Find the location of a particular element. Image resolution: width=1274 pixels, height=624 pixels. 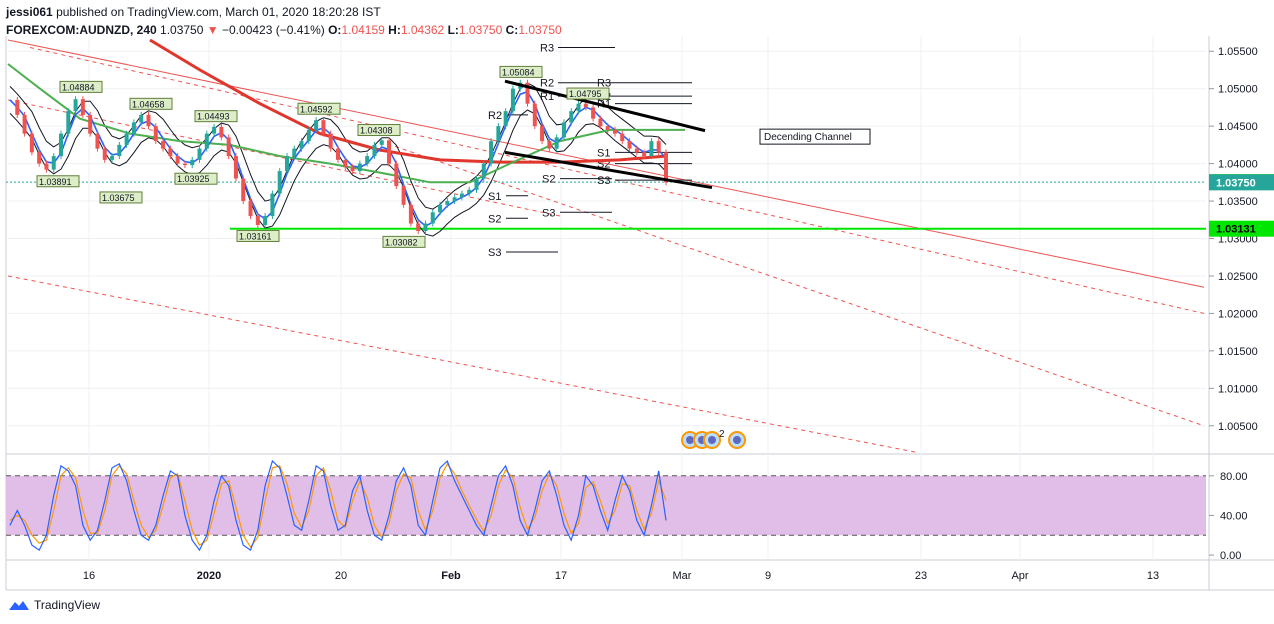

symbol: FOREXCOM:AUDNZD, 240 is located at coordinates (81, 30).